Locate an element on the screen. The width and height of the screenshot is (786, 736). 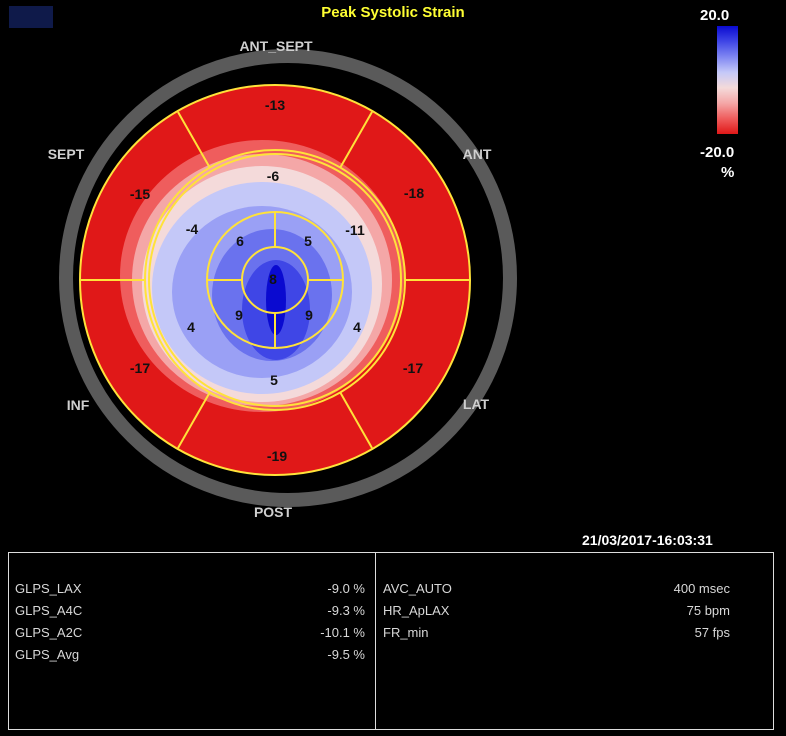
segment-value-basal-septal: -15 is located at coordinates (140, 194).